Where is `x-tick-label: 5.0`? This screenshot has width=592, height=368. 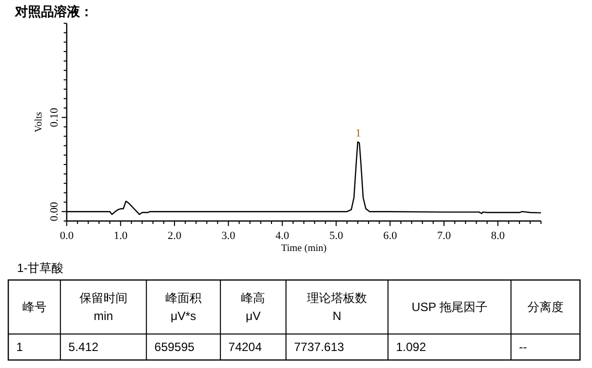 x-tick-label: 5.0 is located at coordinates (336, 236).